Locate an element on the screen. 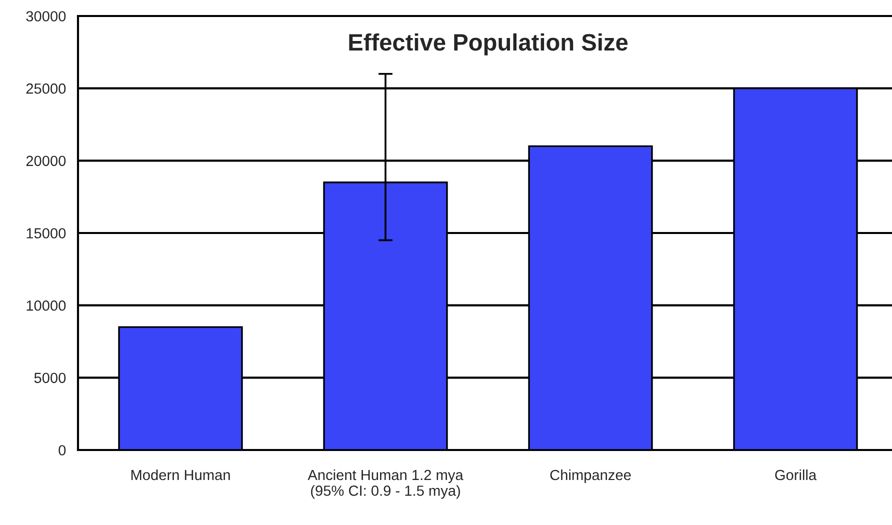 This screenshot has height=525, width=892. x-tick-label: Modern Human is located at coordinates (180, 474).